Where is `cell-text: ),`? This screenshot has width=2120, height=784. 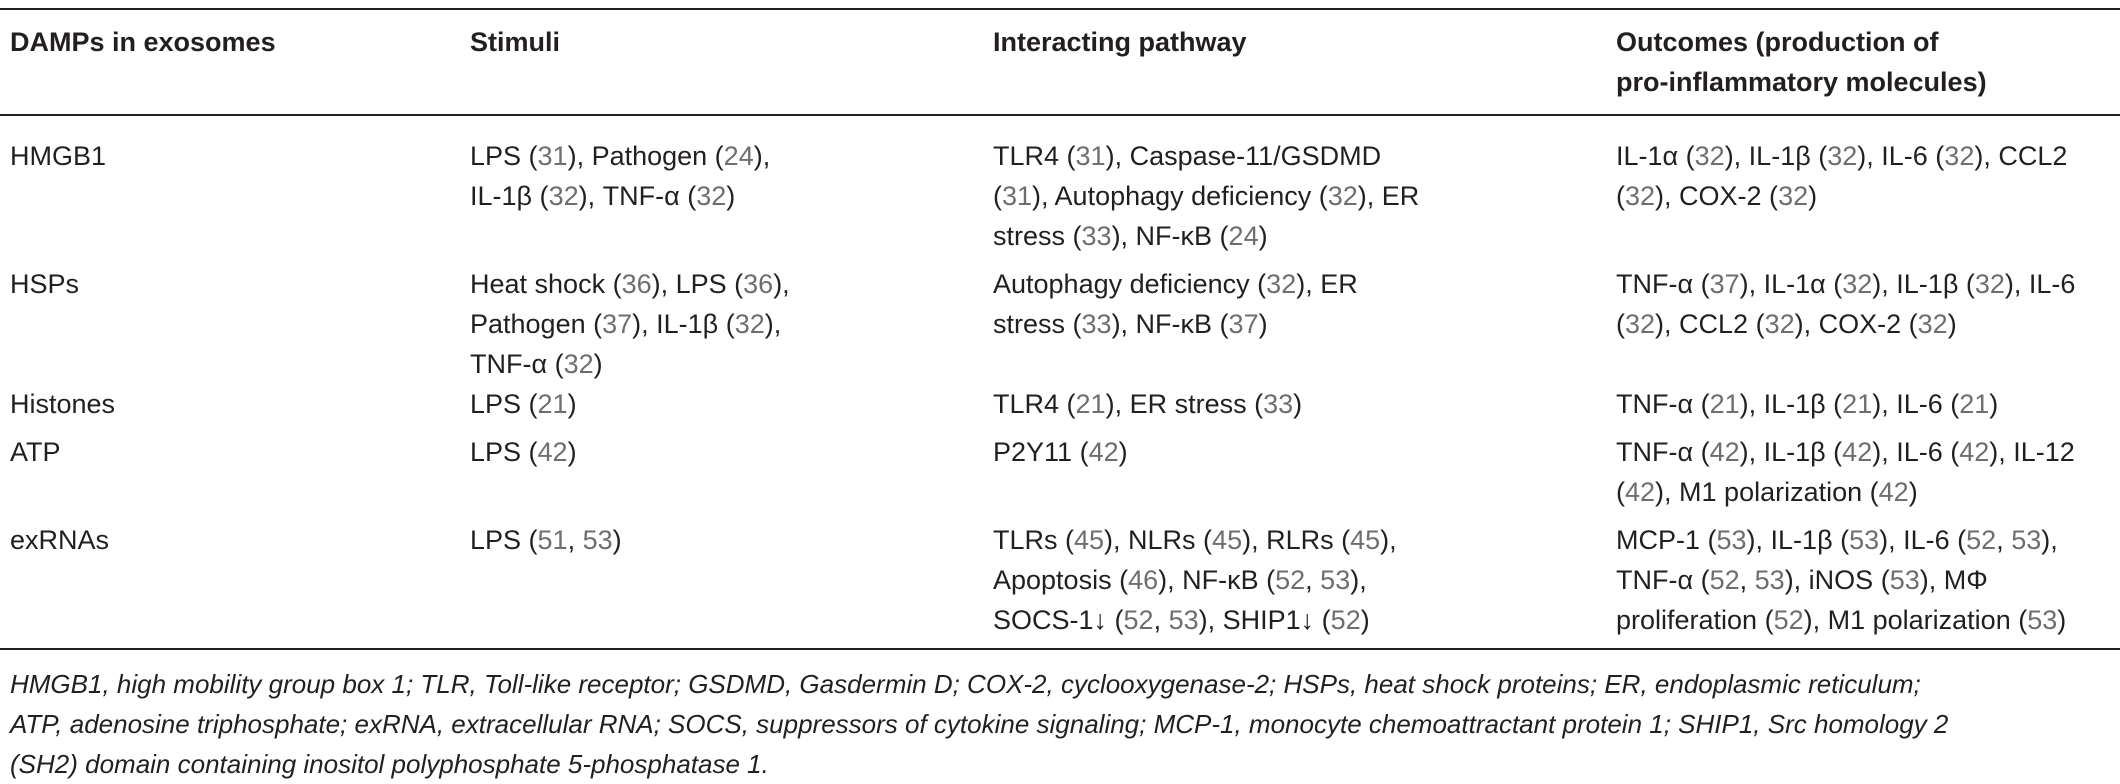
cell-text: ), is located at coordinates (762, 156).